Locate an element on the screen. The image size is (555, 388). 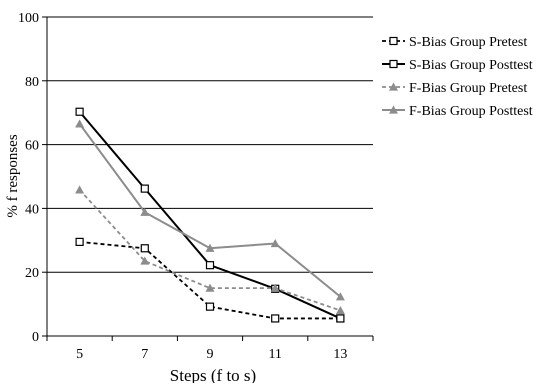
legend-item: F-Bias Group Pretest is located at coordinates (454, 88).